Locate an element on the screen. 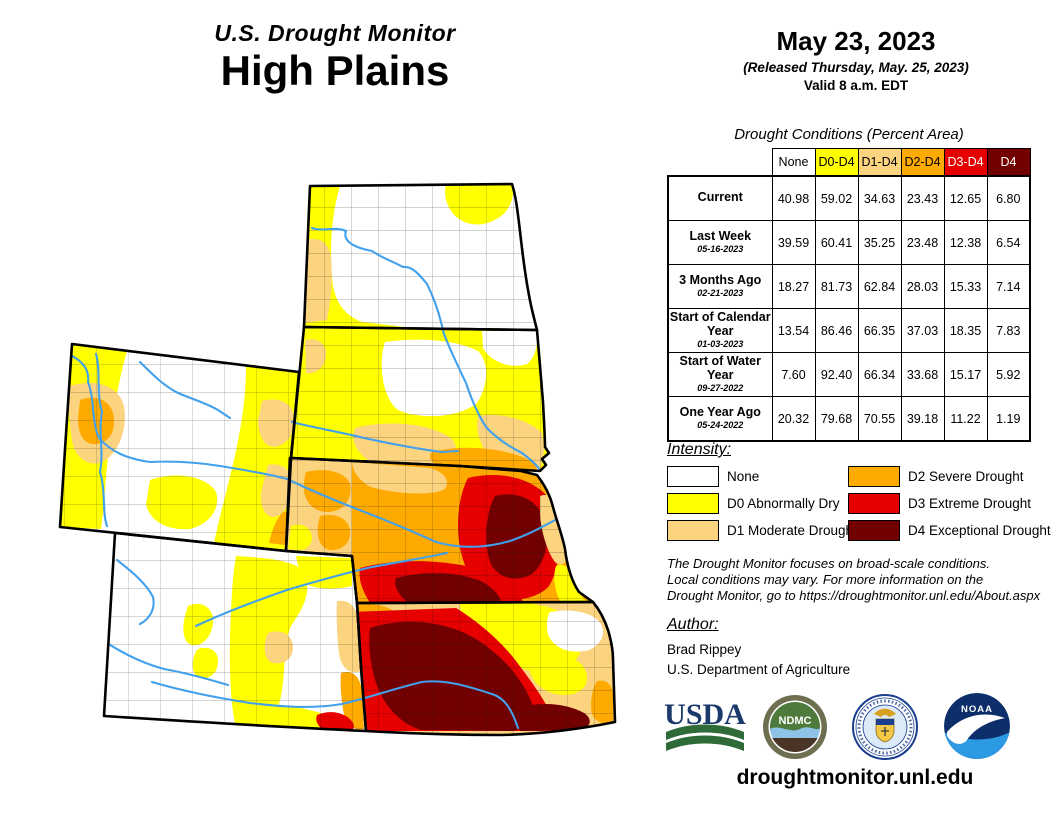 Image resolution: width=1056 pixels, height=816 pixels. title-block: U.S. Drought Monitor High Plains is located at coordinates (335, 56).